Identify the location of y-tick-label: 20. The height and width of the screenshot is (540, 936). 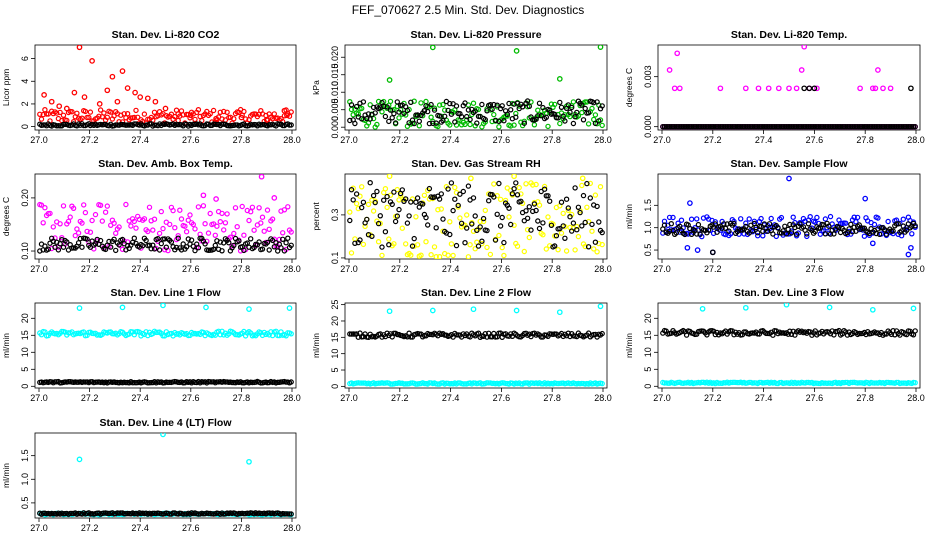
(335, 321).